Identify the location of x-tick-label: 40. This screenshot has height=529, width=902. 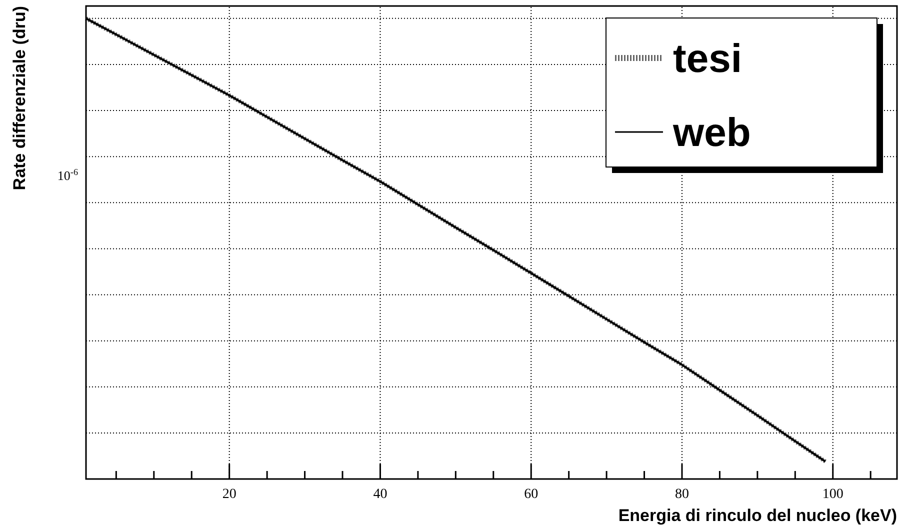
(380, 494).